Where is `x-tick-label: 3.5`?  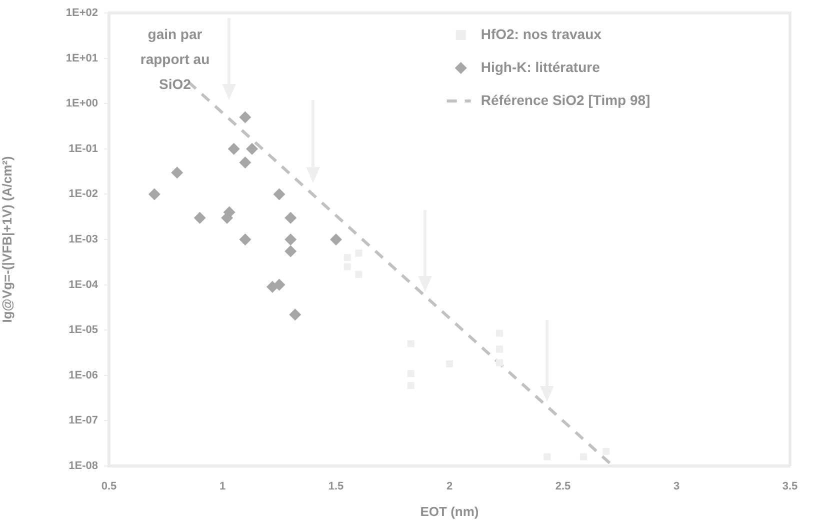 x-tick-label: 3.5 is located at coordinates (790, 486).